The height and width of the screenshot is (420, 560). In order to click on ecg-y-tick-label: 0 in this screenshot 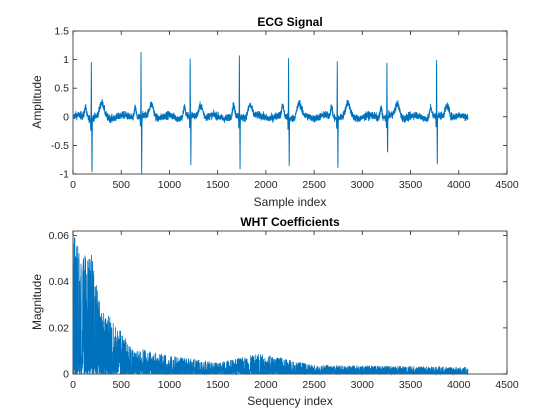, I will do `click(66, 117)`.